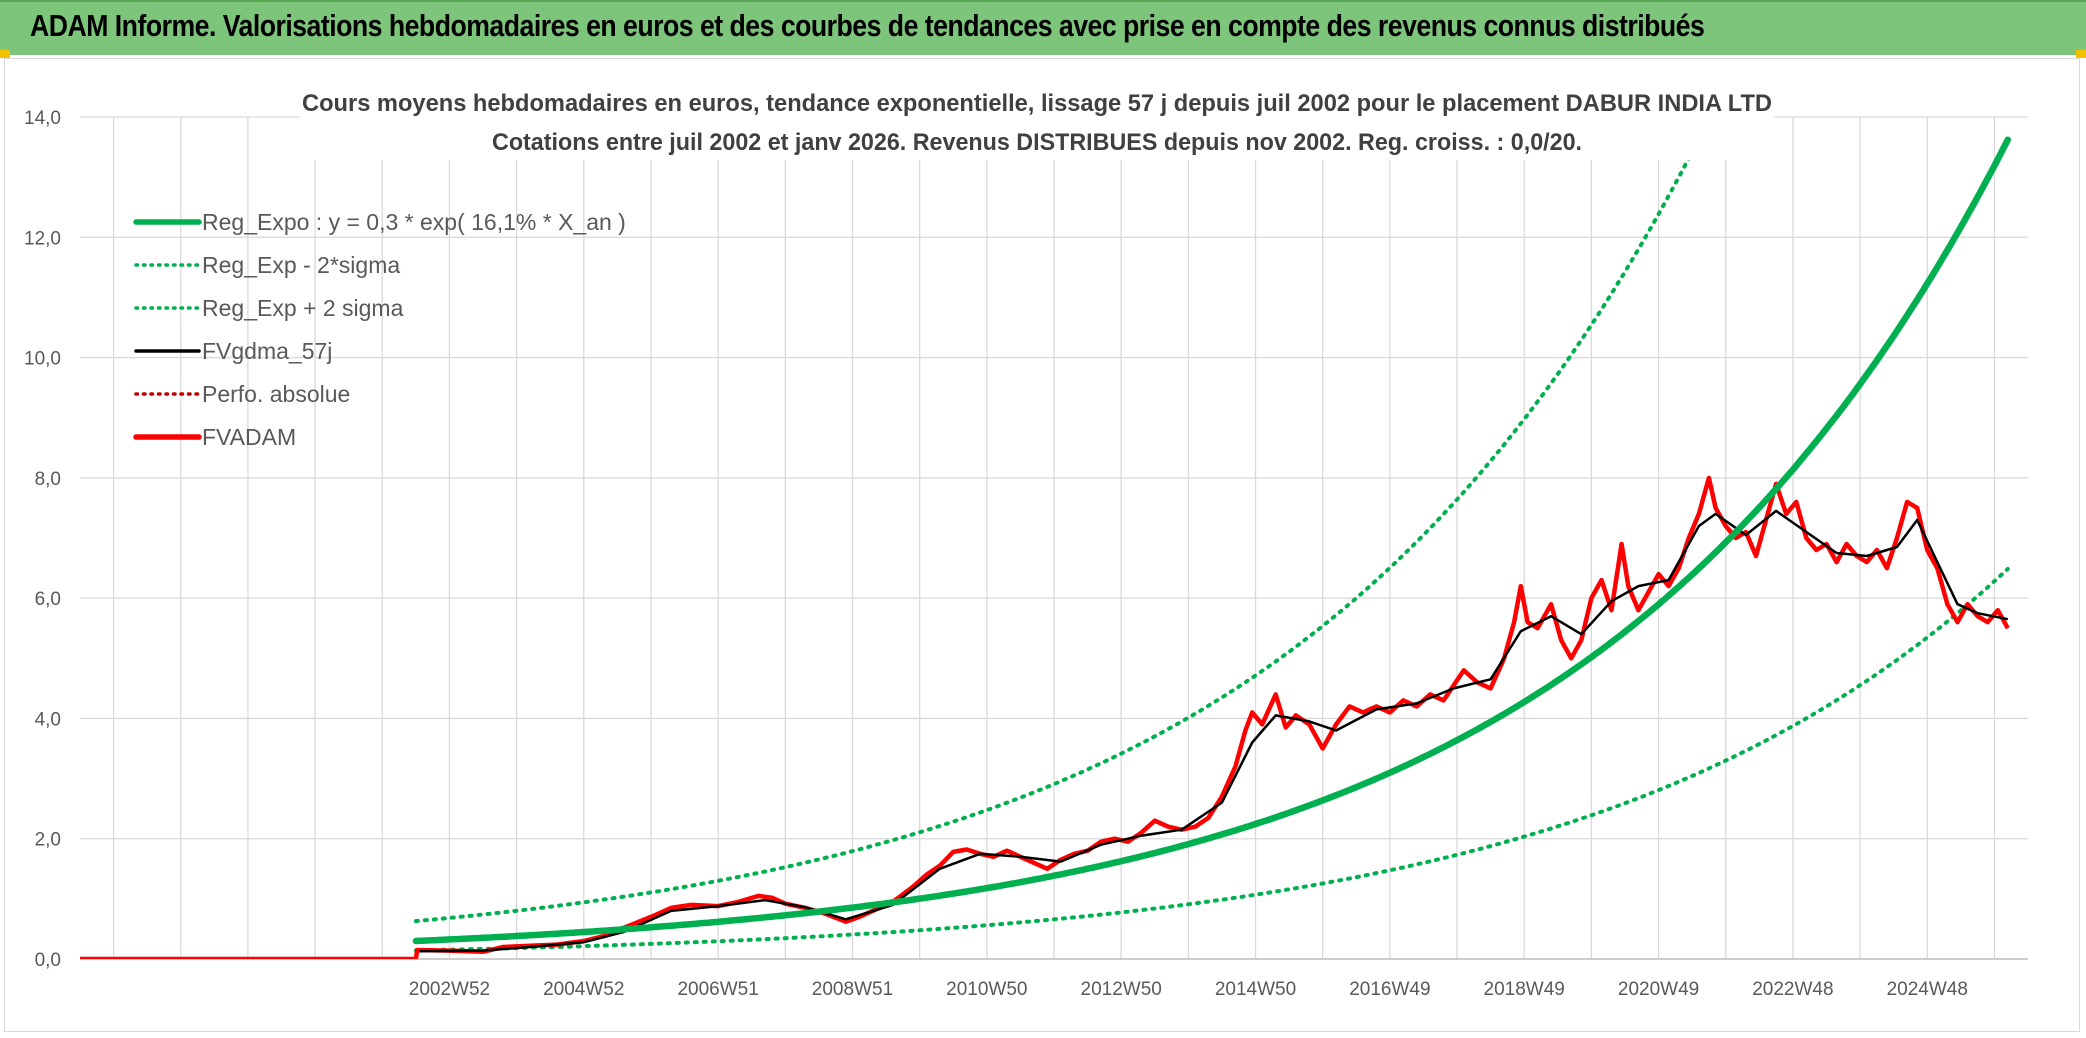 The image size is (2086, 1038). Describe the element at coordinates (42, 238) in the screenshot. I see `y-tick-label: 12,0` at that location.